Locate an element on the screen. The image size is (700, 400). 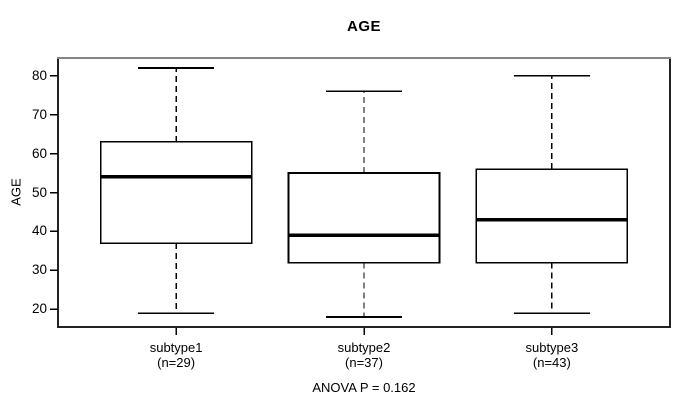
group-n-count: (n=43) is located at coordinates (551, 362).